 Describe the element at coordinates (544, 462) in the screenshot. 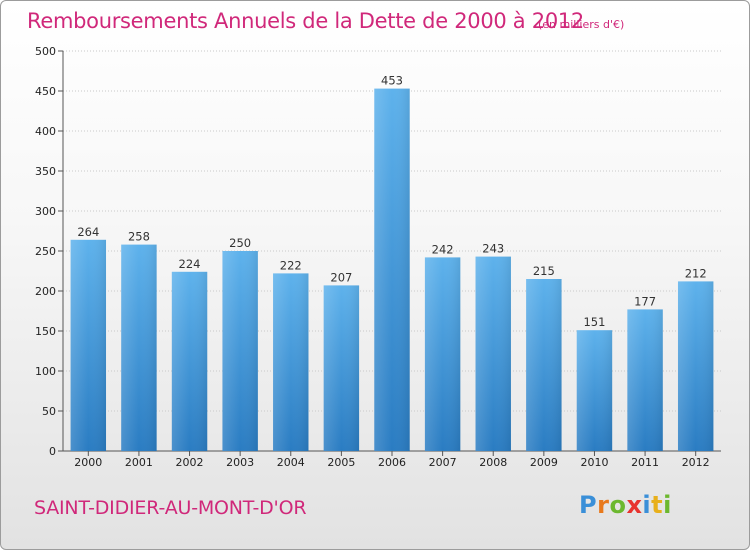

I see `x-tick-label-2009: 2009` at that location.